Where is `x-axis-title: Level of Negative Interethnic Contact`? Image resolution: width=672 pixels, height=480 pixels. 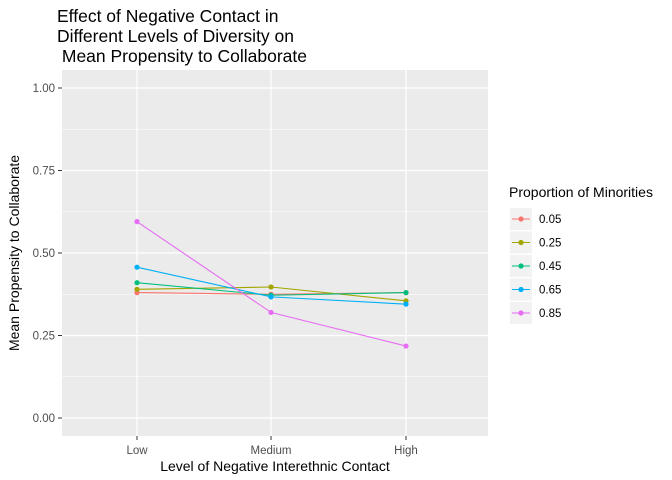
x-axis-title: Level of Negative Interethnic Contact is located at coordinates (275, 466).